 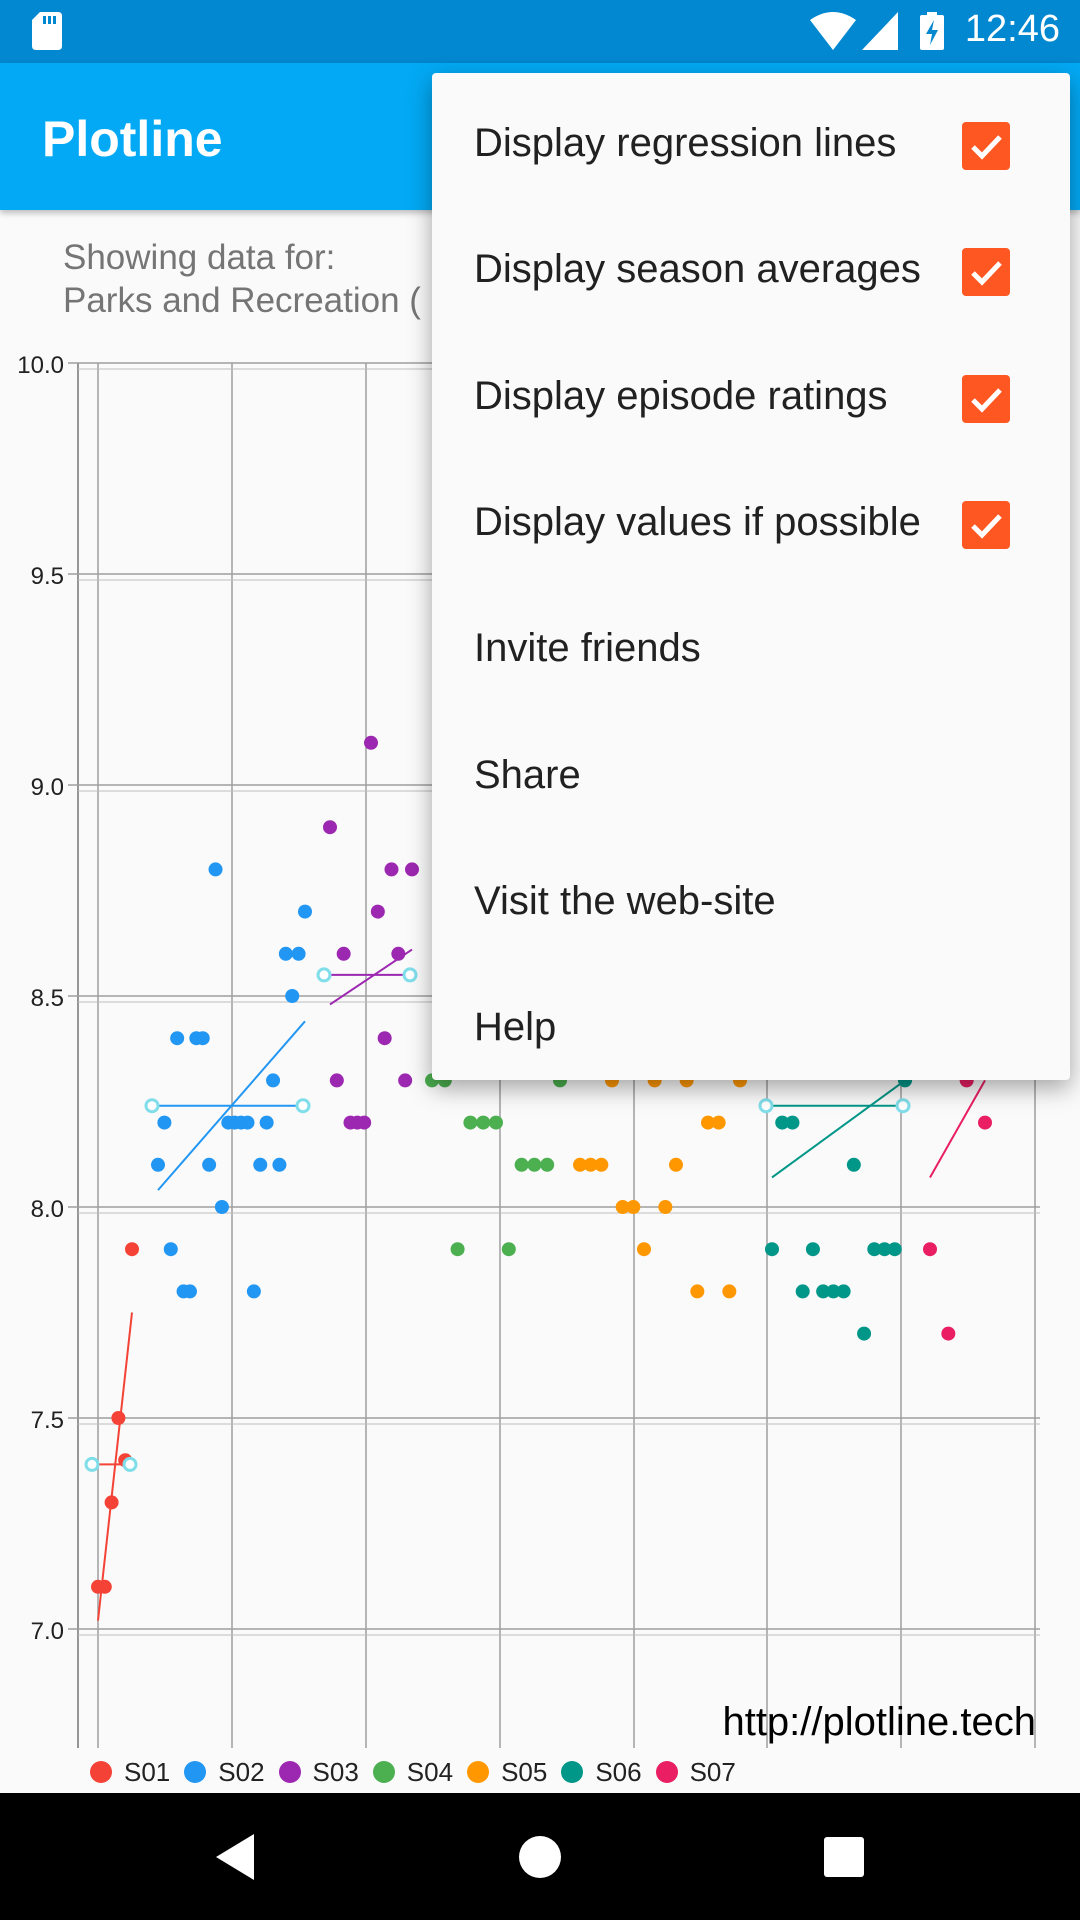 What do you see at coordinates (236, 1856) in the screenshot?
I see `back-button` at bounding box center [236, 1856].